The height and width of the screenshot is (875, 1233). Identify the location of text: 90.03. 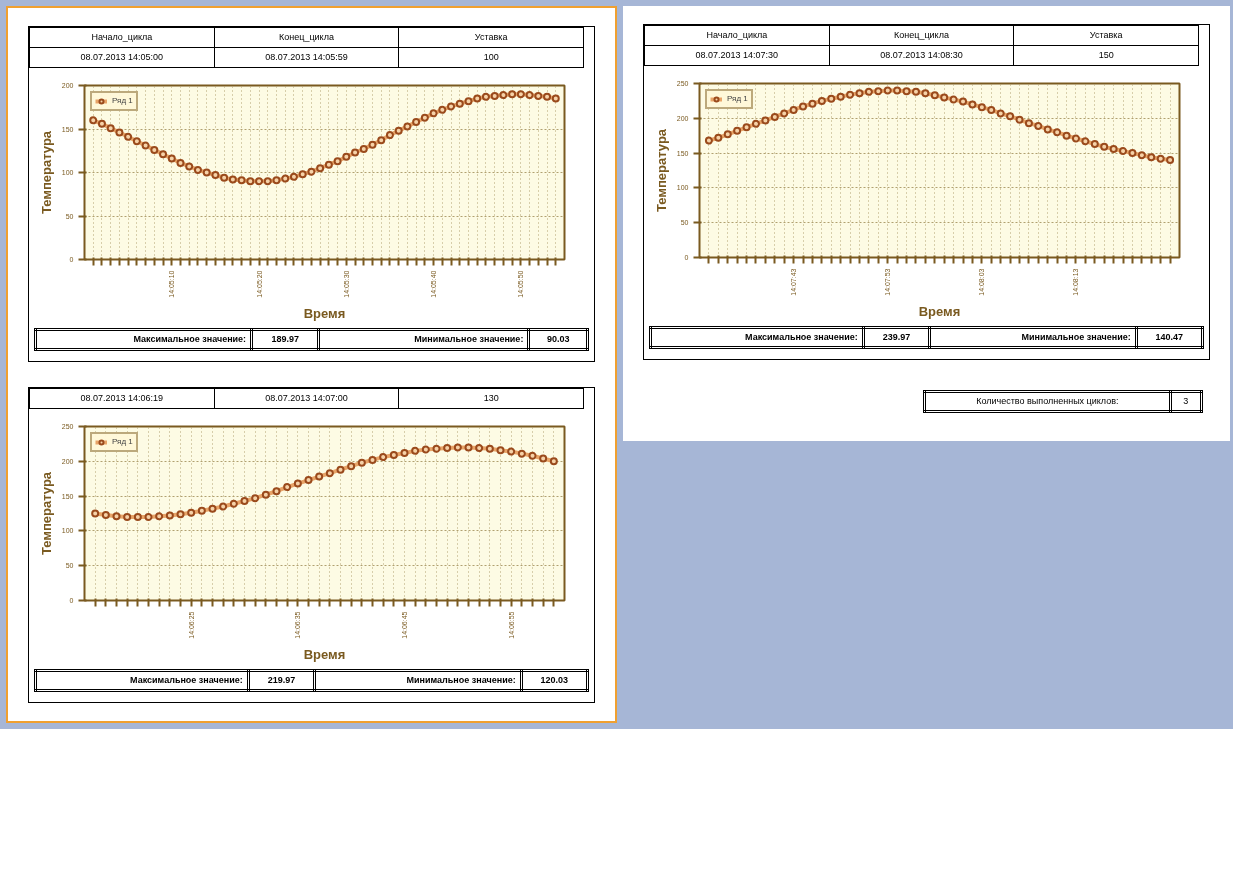
(558, 339).